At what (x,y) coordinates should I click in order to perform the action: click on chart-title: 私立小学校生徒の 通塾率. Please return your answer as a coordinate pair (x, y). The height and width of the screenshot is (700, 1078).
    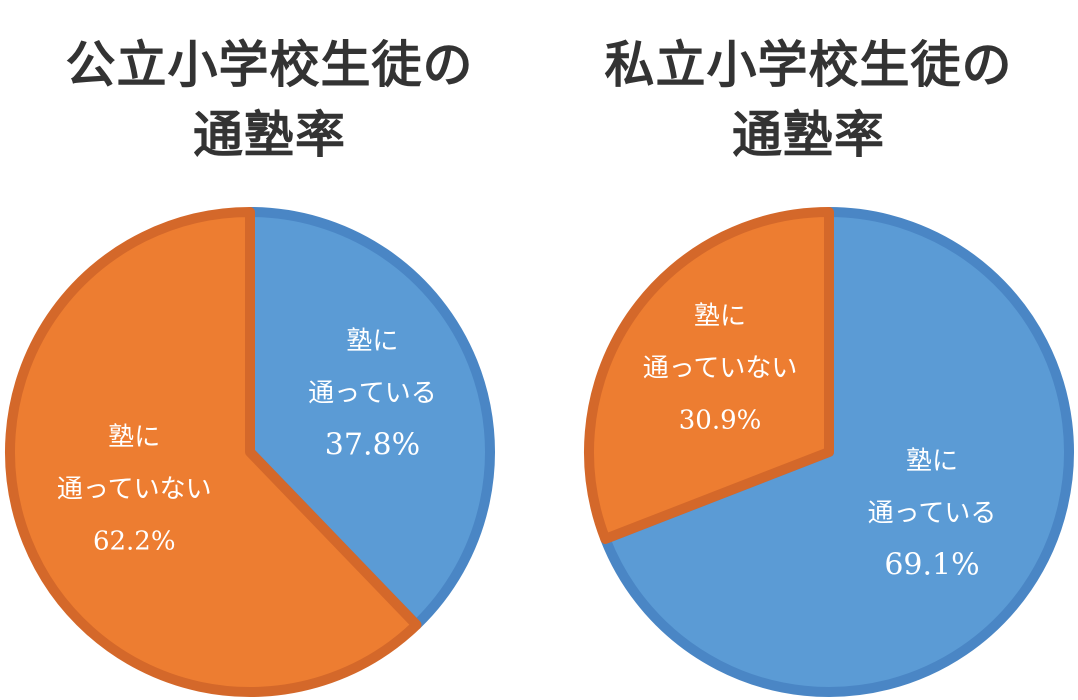
    Looking at the image, I should click on (808, 100).